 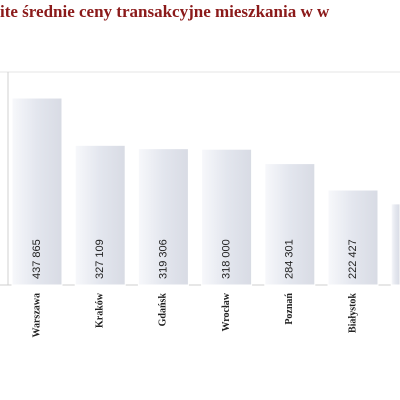 I want to click on value-label: 327 109, so click(x=100, y=259).